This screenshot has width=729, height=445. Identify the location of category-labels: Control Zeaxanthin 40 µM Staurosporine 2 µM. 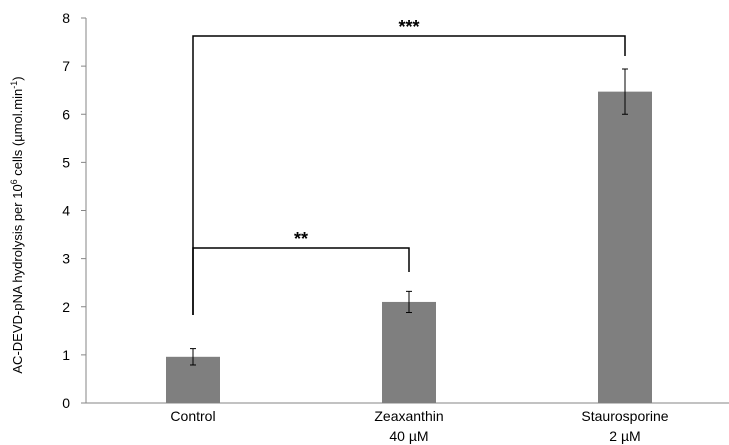
(419, 426).